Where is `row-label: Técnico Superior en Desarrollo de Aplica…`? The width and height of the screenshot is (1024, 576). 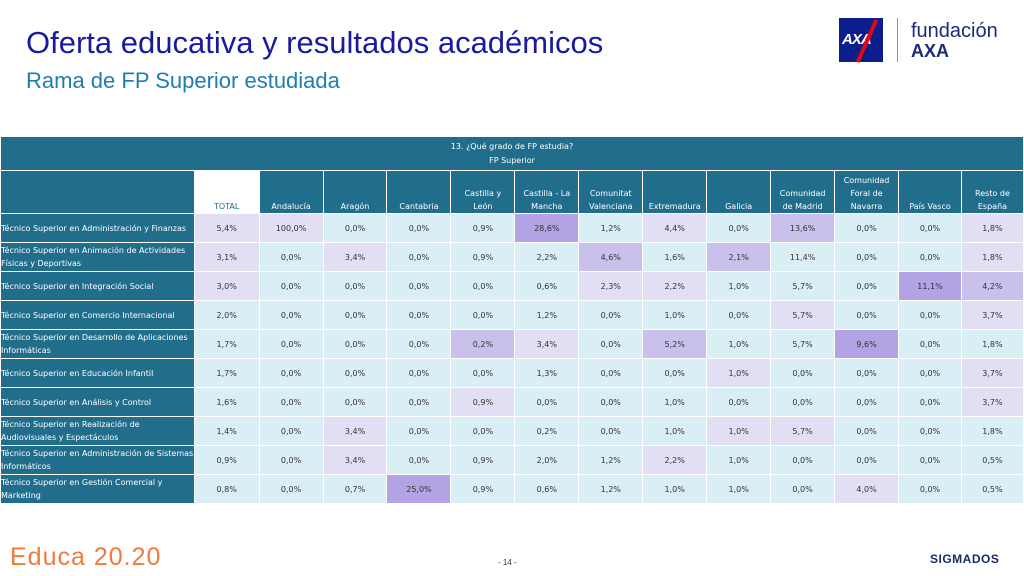 row-label: Técnico Superior en Desarrollo de Aplica… is located at coordinates (97, 344).